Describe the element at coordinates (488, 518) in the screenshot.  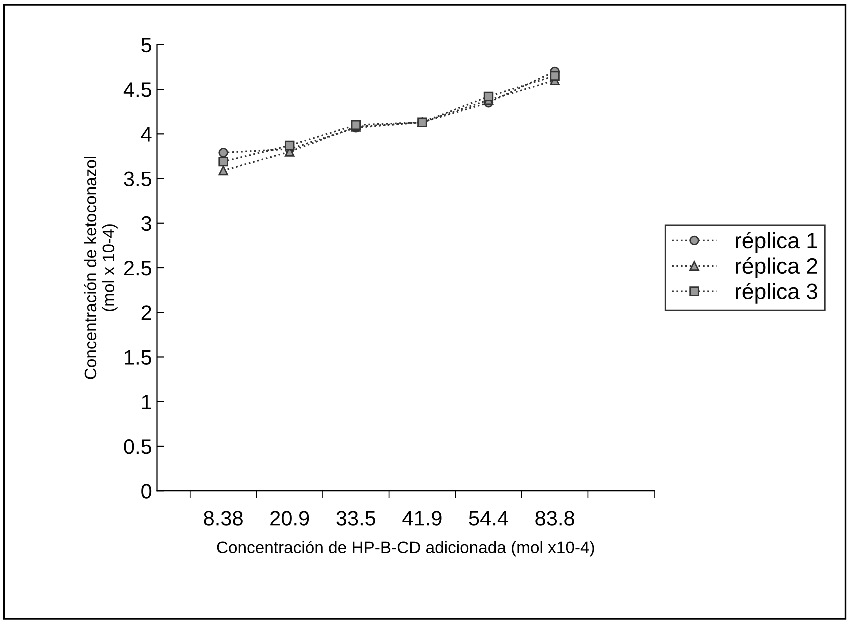
I see `x-tick-label: 54.4` at that location.